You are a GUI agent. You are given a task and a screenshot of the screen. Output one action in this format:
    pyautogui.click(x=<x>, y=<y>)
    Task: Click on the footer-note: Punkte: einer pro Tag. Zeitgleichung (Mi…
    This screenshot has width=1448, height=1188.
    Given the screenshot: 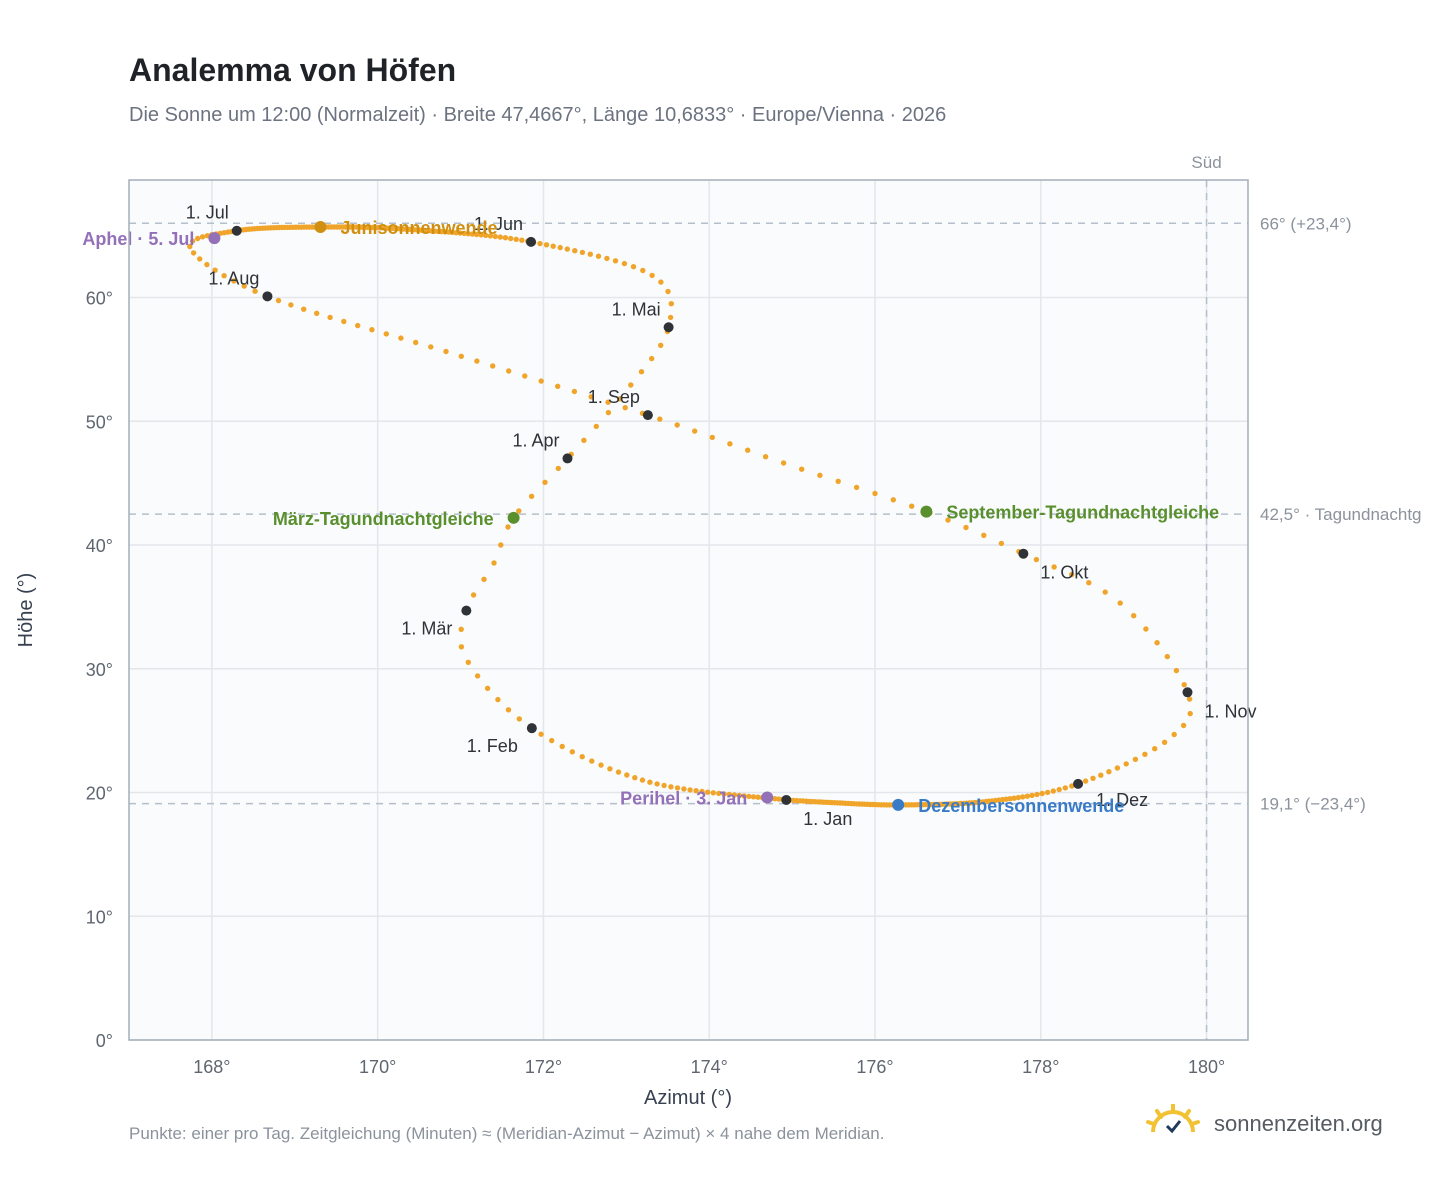 What is the action you would take?
    pyautogui.click(x=507, y=1133)
    